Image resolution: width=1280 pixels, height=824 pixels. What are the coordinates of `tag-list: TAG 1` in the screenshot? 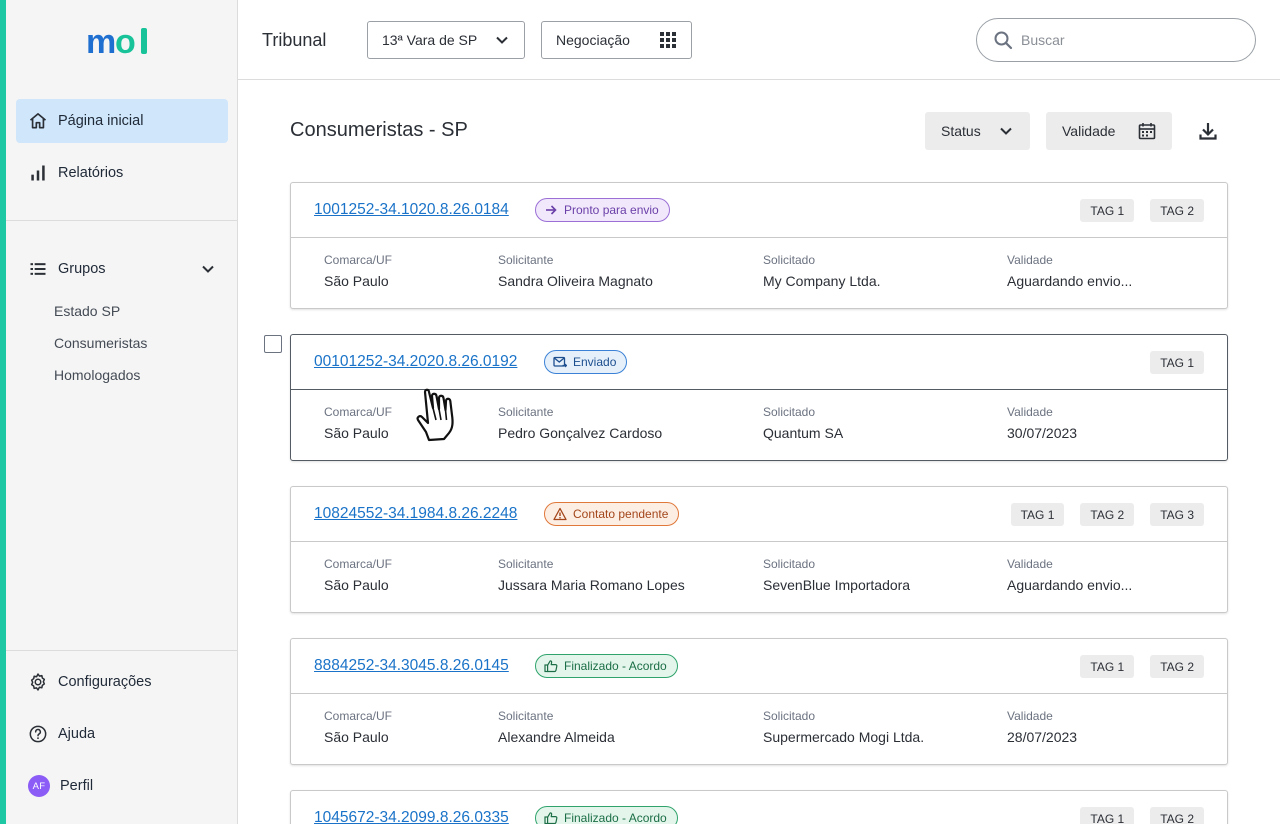 It's located at (1177, 362).